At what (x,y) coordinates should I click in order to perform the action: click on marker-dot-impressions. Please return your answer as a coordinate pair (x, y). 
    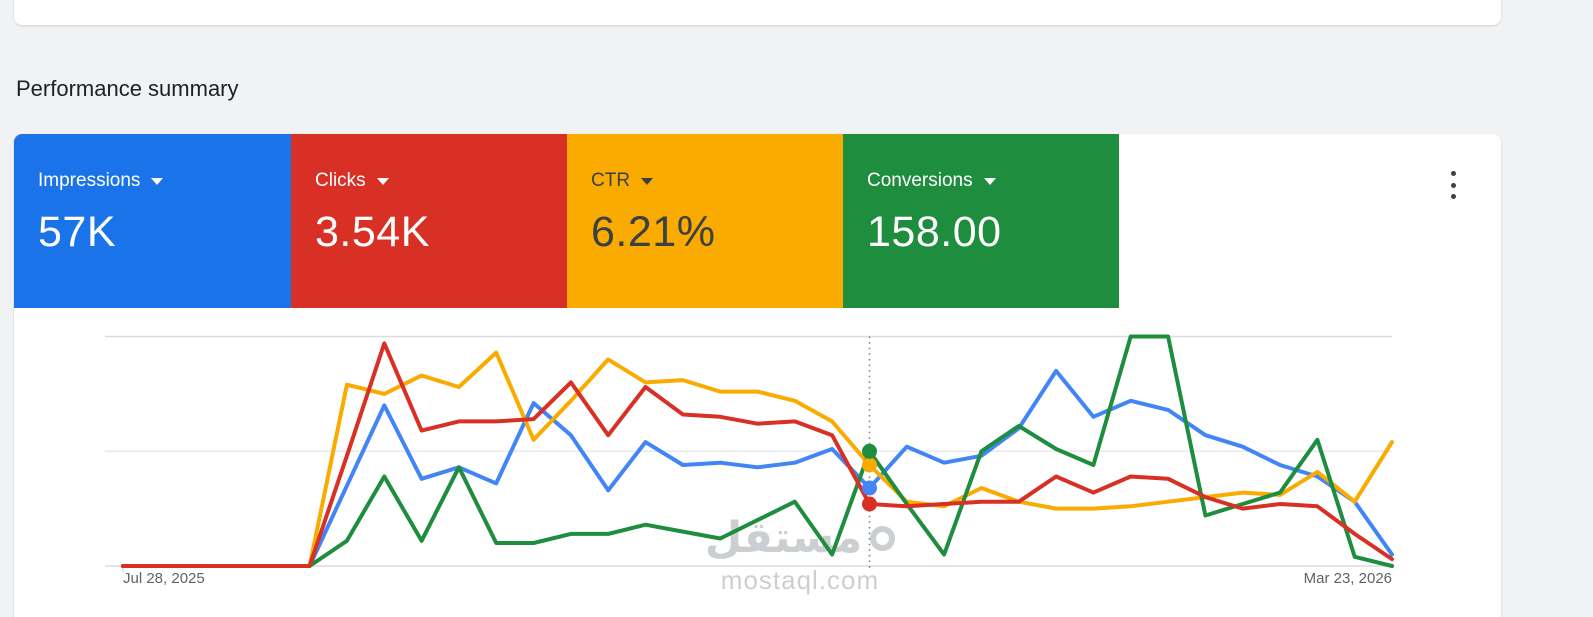
    Looking at the image, I should click on (869, 488).